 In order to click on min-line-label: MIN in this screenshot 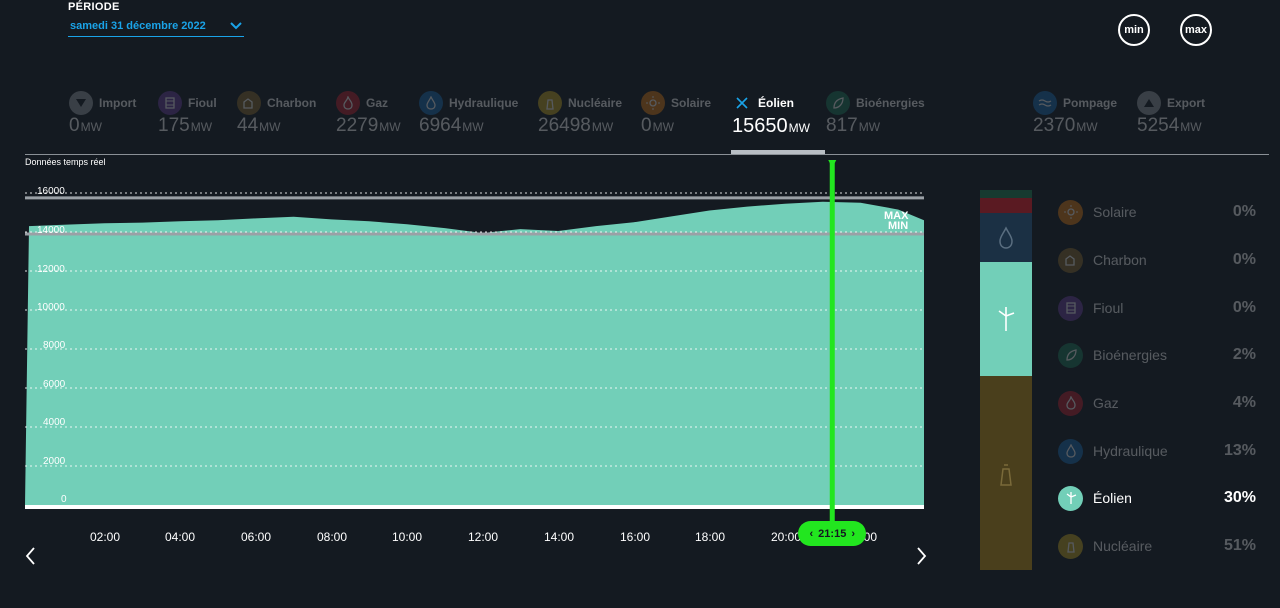, I will do `click(898, 226)`.